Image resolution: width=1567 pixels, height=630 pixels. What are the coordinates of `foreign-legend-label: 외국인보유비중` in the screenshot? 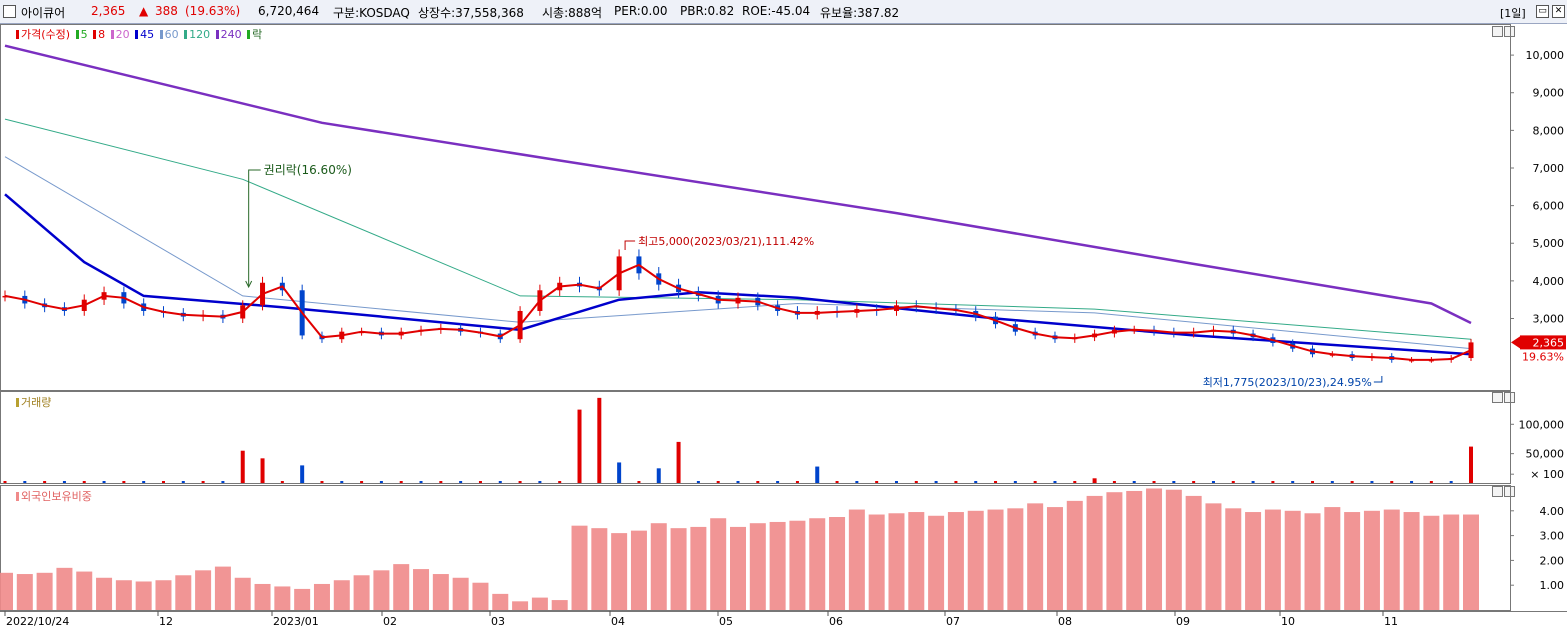 It's located at (56, 496).